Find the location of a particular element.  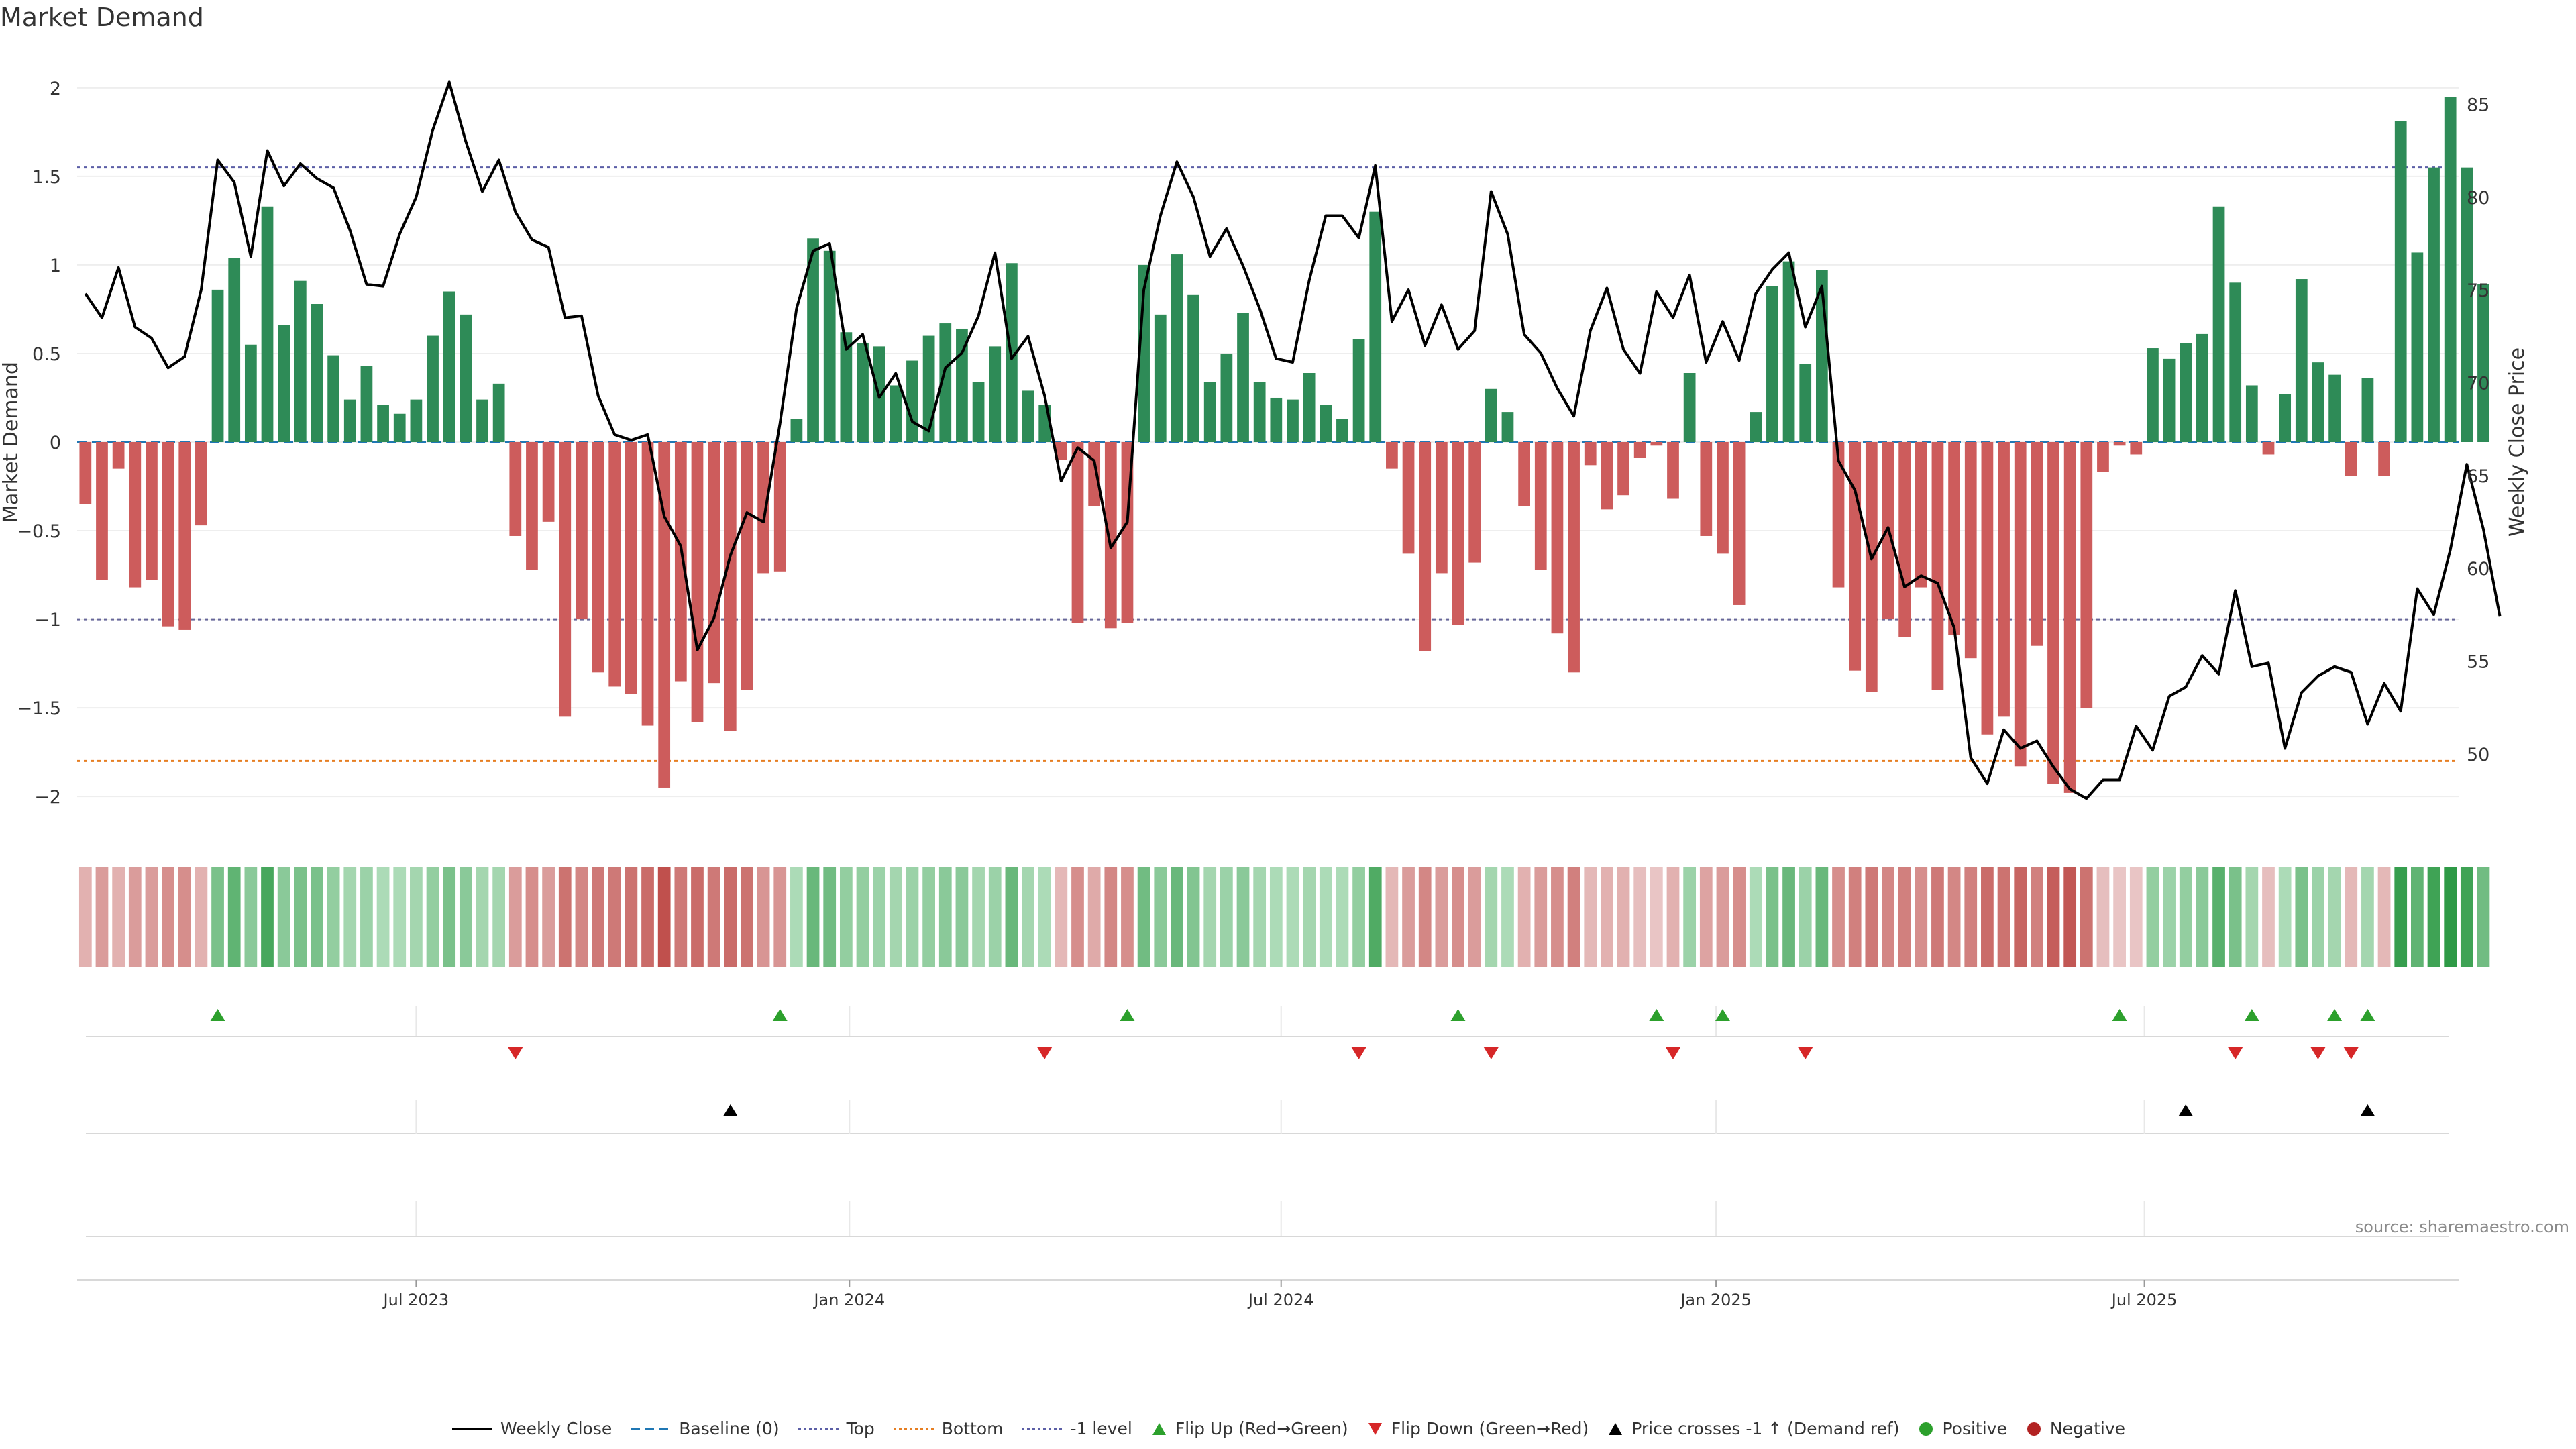

y-tick-label: 0.5 is located at coordinates (46, 354).